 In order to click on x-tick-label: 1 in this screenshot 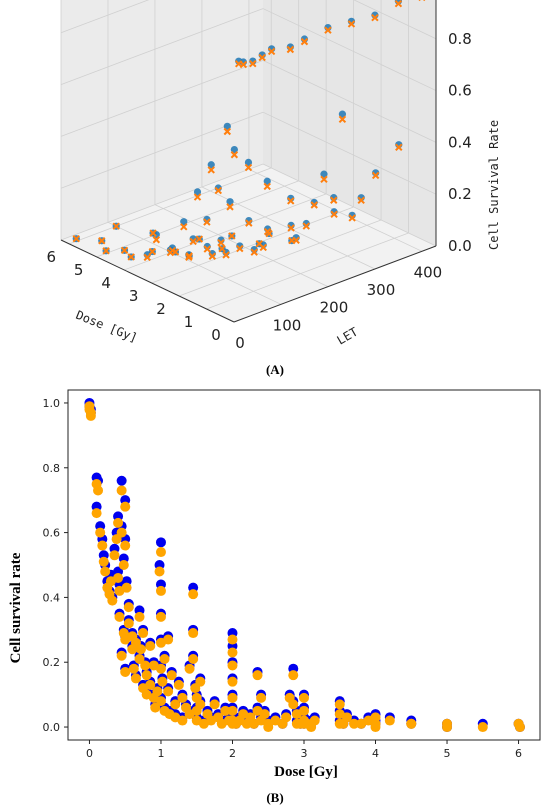, I will do `click(160, 753)`.